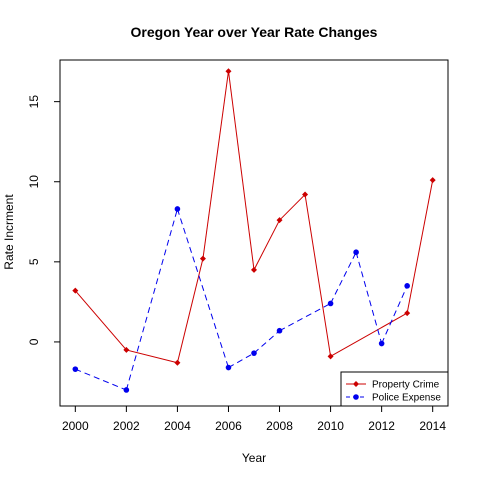  Describe the element at coordinates (34, 261) in the screenshot. I see `y-tick-label: 5` at that location.